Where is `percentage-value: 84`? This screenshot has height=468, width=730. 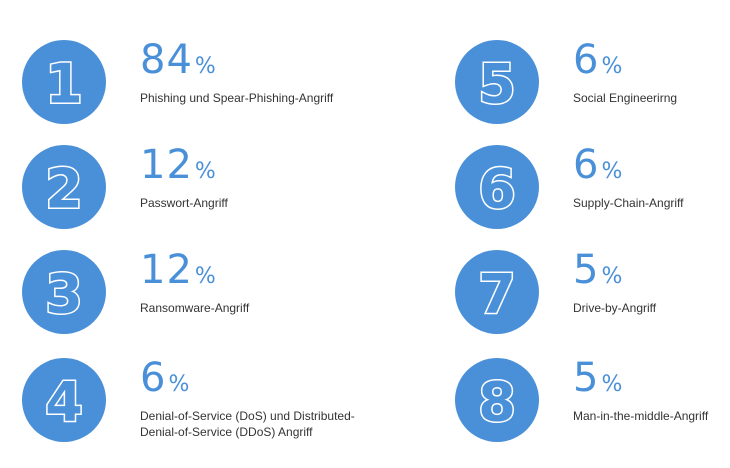 percentage-value: 84 is located at coordinates (166, 60).